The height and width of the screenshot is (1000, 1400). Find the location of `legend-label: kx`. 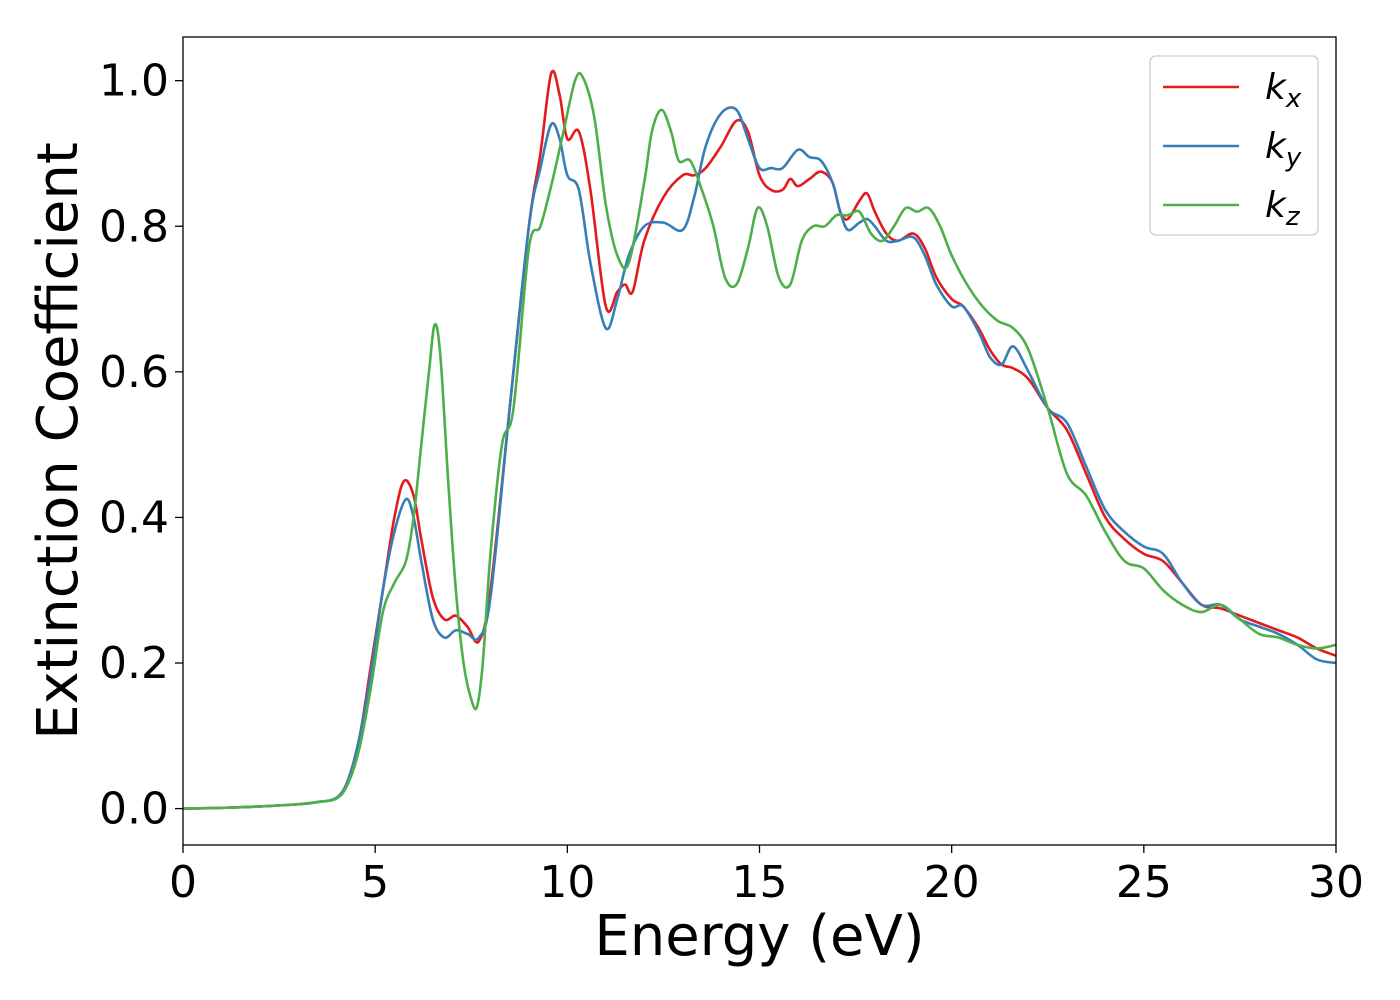

legend-label: kx is located at coordinates (1283, 90).